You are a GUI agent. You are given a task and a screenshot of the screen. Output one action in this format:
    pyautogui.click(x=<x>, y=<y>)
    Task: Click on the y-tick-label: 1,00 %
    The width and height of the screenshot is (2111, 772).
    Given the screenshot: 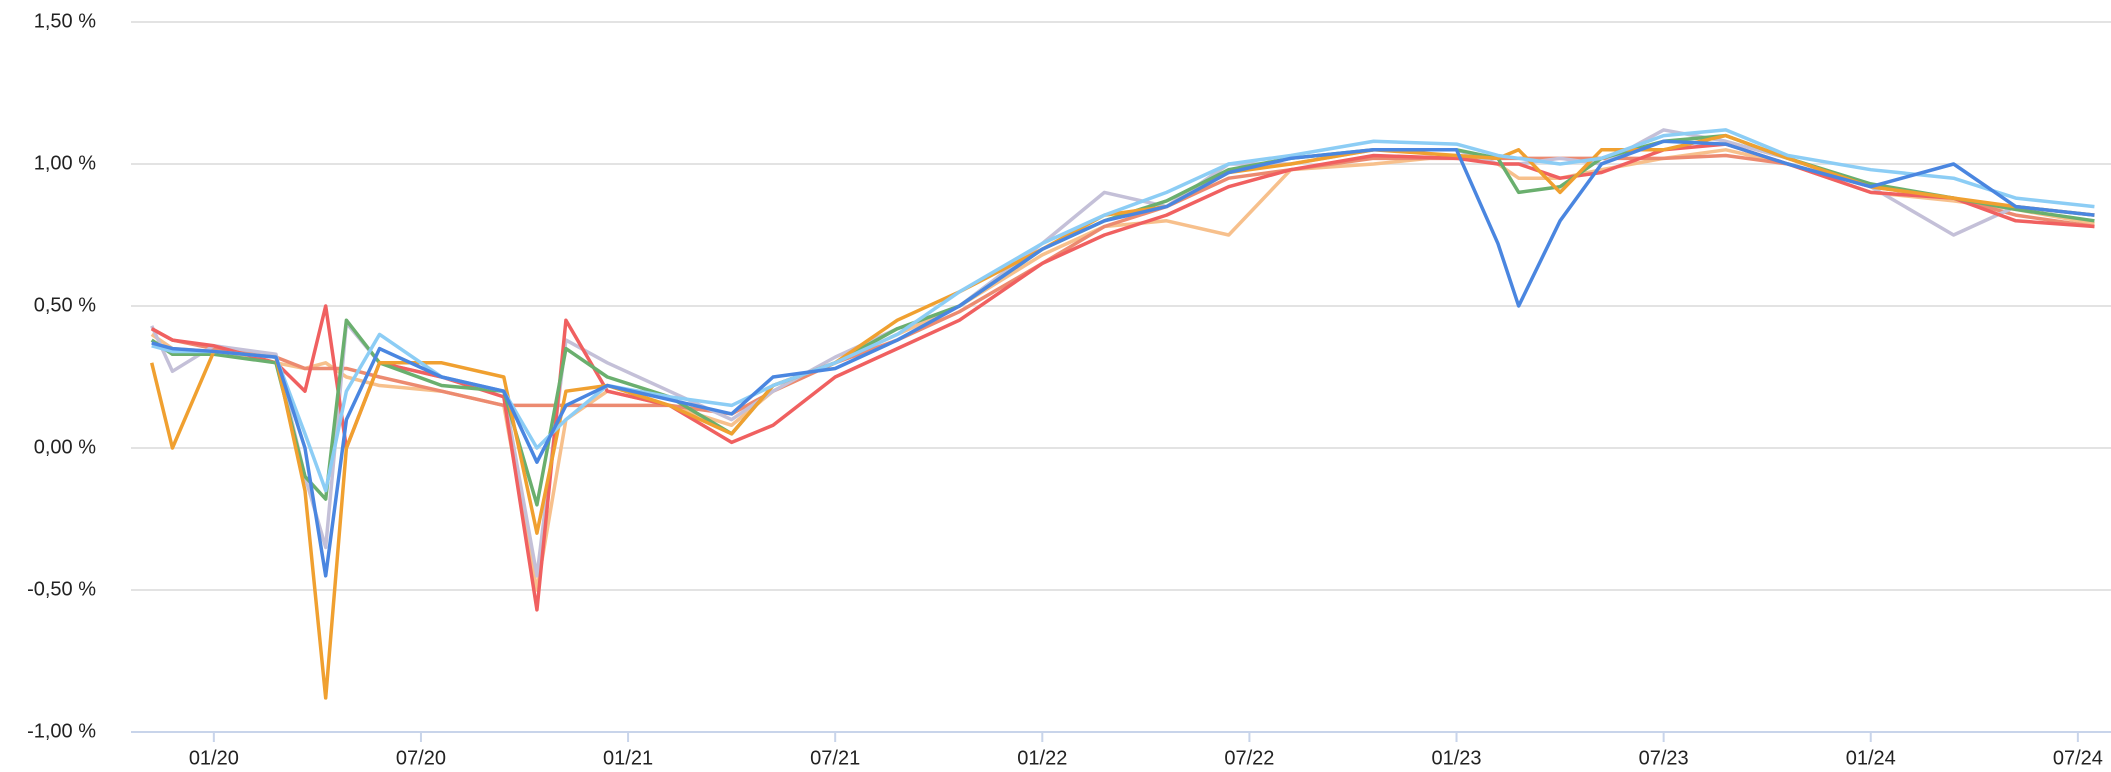 What is the action you would take?
    pyautogui.click(x=65, y=163)
    